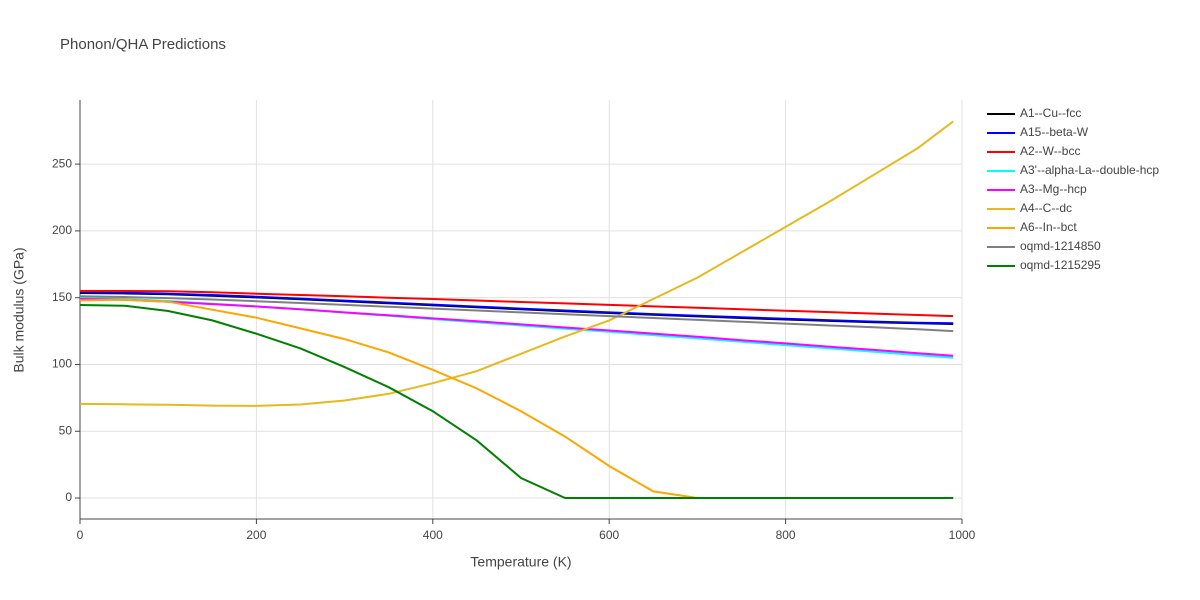 This screenshot has width=1200, height=600. Describe the element at coordinates (80, 535) in the screenshot. I see `x-tick-label: 0` at that location.